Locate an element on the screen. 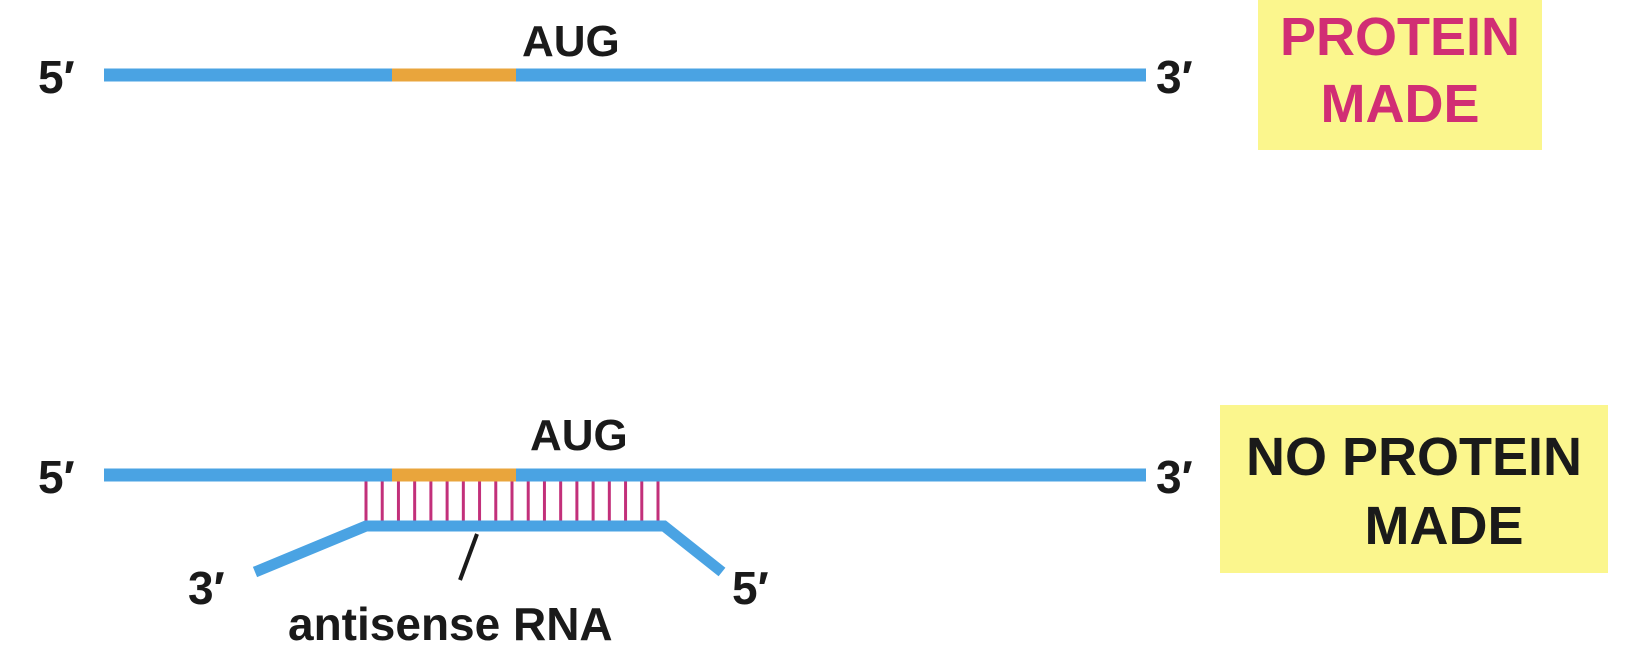  protein-made-box: PROTEIN MADE is located at coordinates (1400, 75).